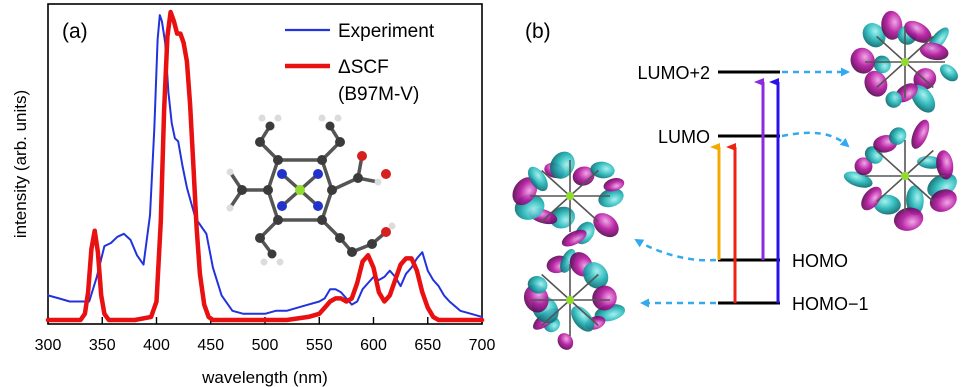  What do you see at coordinates (684, 137) in the screenshot?
I see `level-label-lumo: LUMO` at bounding box center [684, 137].